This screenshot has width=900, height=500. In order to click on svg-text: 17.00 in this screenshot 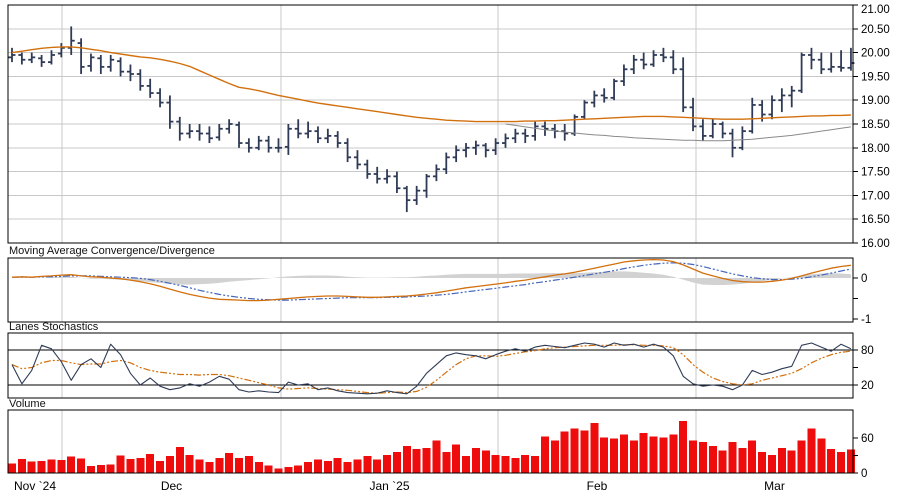, I will do `click(875, 196)`.